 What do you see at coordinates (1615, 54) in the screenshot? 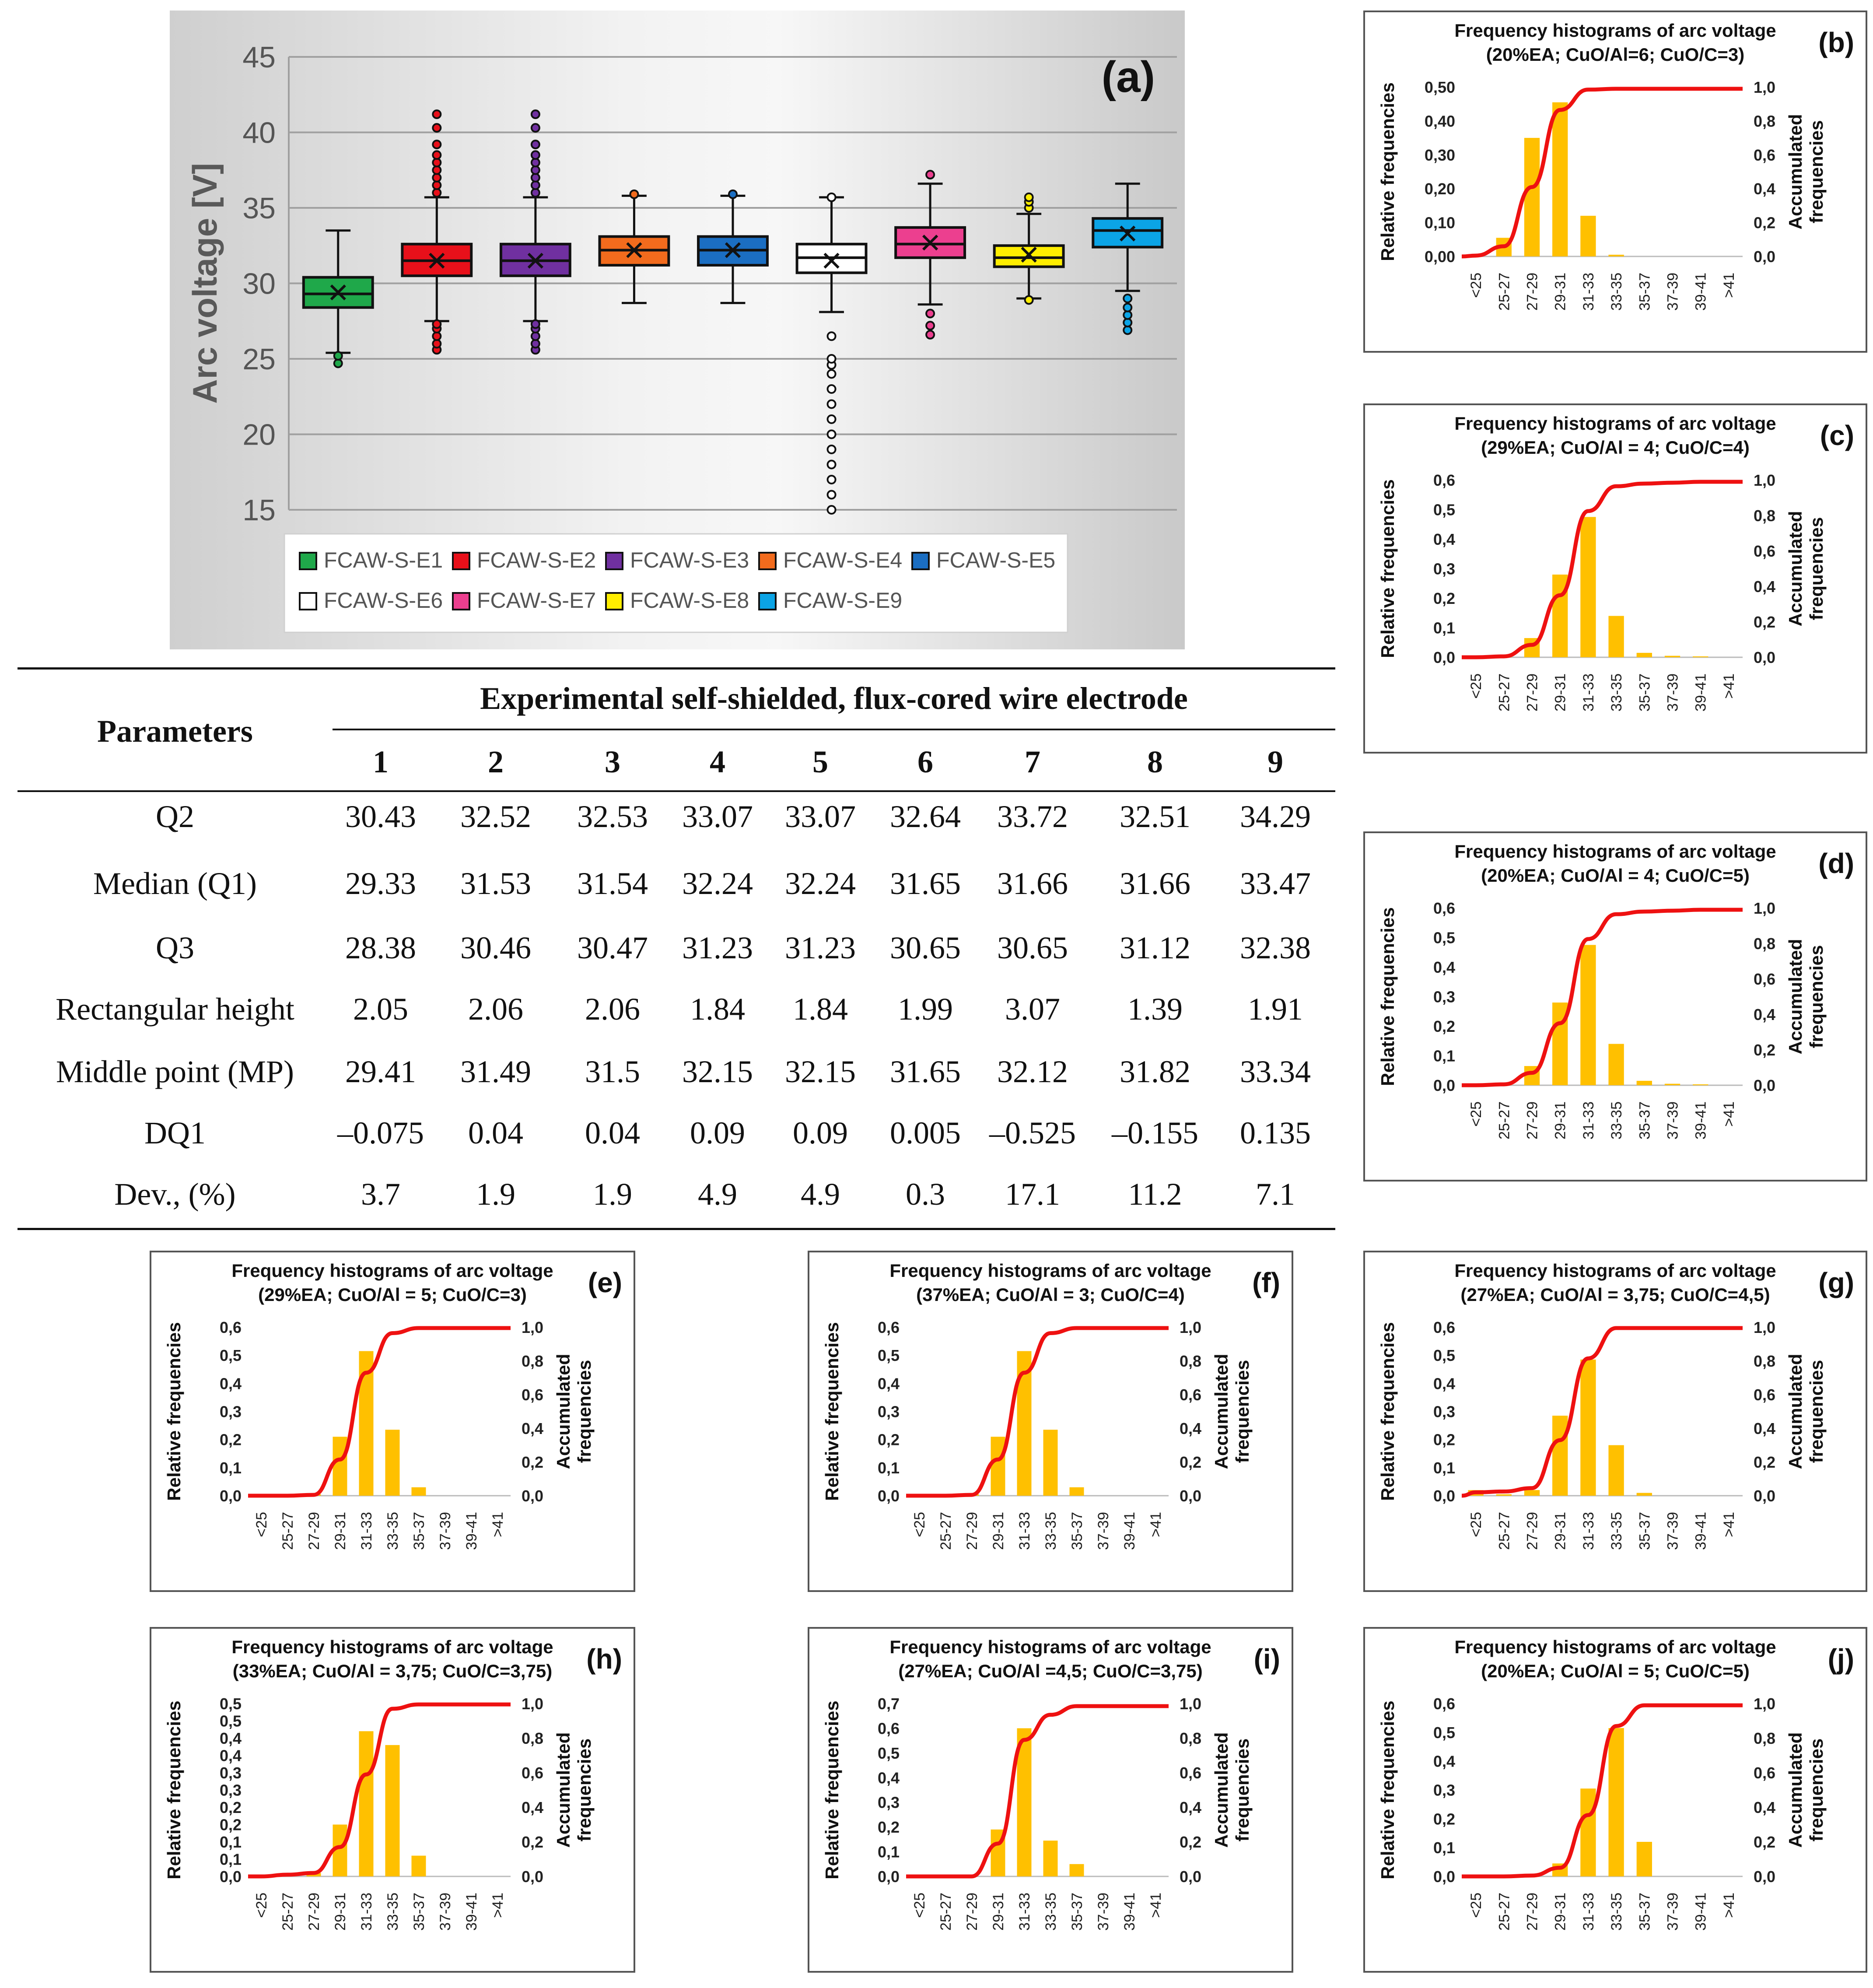
I see `histogram-subtitle: (20%EA; CuO/Al=6; CuO/C=3)` at bounding box center [1615, 54].